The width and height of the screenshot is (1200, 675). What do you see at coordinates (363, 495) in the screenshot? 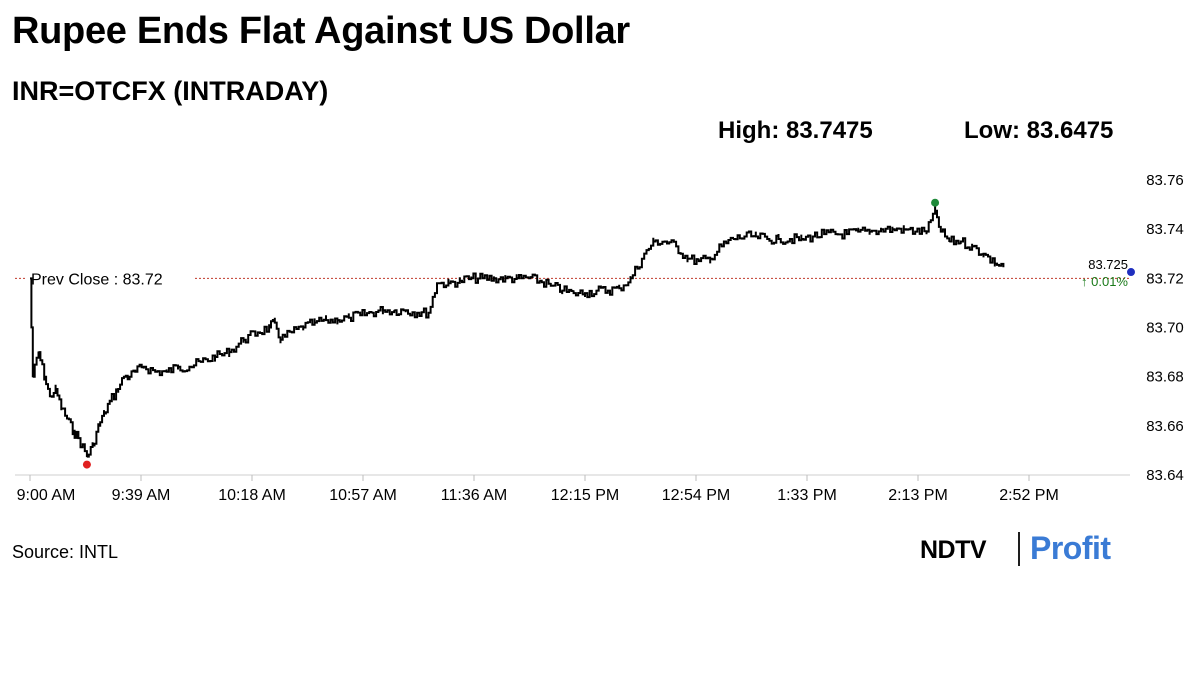
I see `x-tick-label: 10:57 AM` at bounding box center [363, 495].